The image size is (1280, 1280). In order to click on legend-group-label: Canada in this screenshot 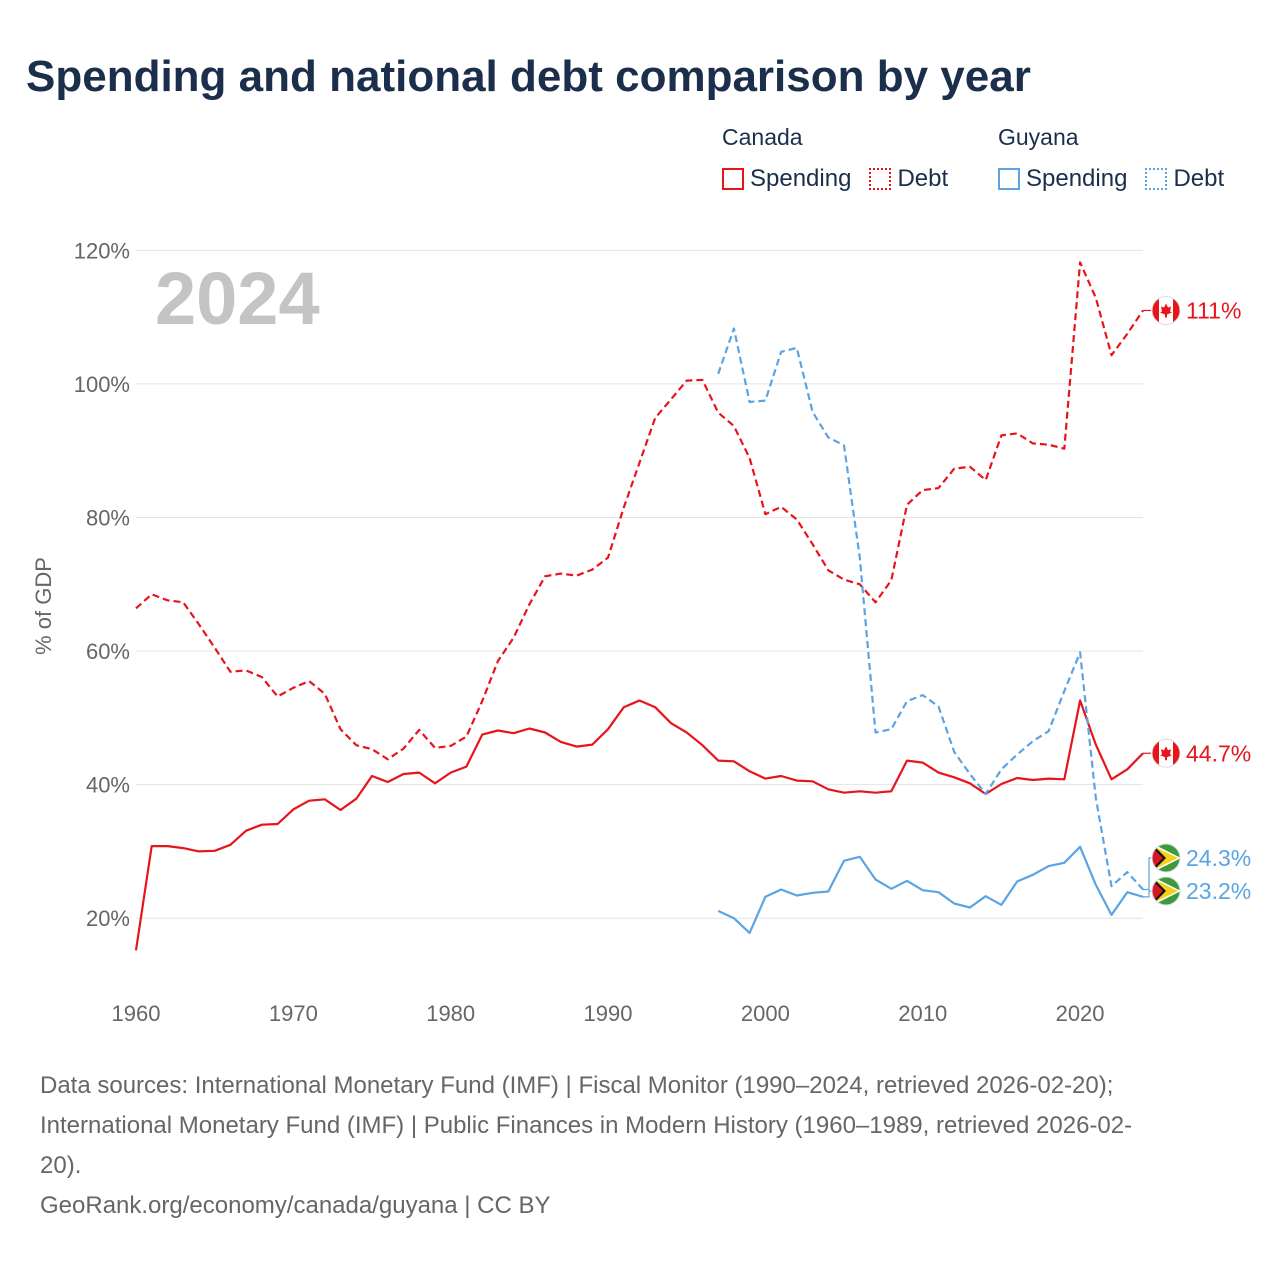, I will do `click(762, 137)`.